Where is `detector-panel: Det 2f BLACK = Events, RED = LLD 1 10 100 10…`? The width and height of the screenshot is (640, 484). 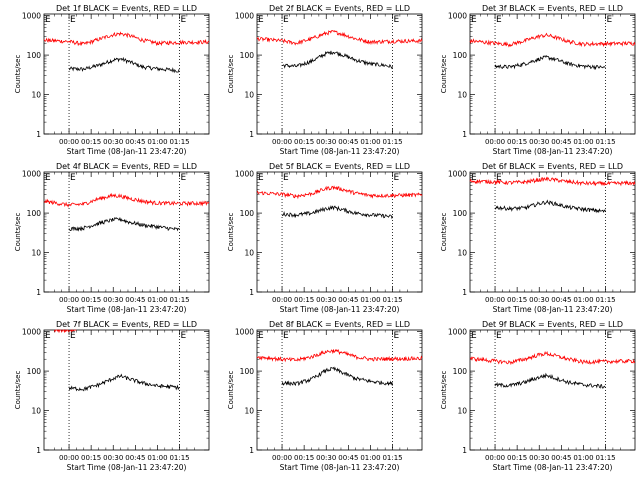
detector-panel: Det 2f BLACK = Events, RED = LLD 1 10 100 10… is located at coordinates (325, 80).